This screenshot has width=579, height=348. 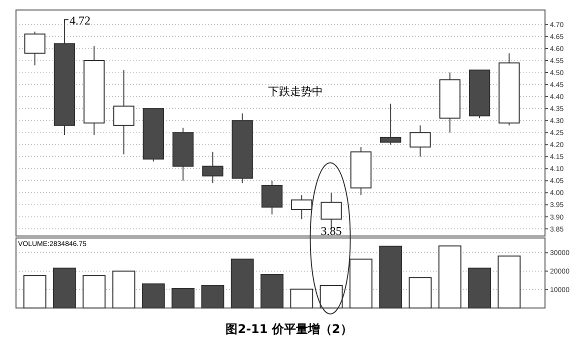 I want to click on annotation: 下跌走势中, so click(x=295, y=91).